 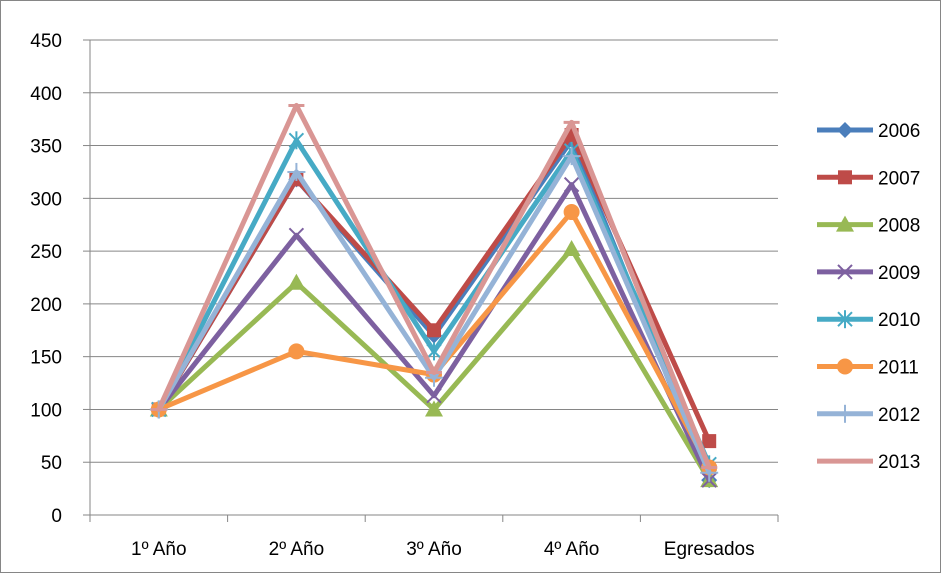 I want to click on legend-item-2008: 2008, so click(x=868, y=226).